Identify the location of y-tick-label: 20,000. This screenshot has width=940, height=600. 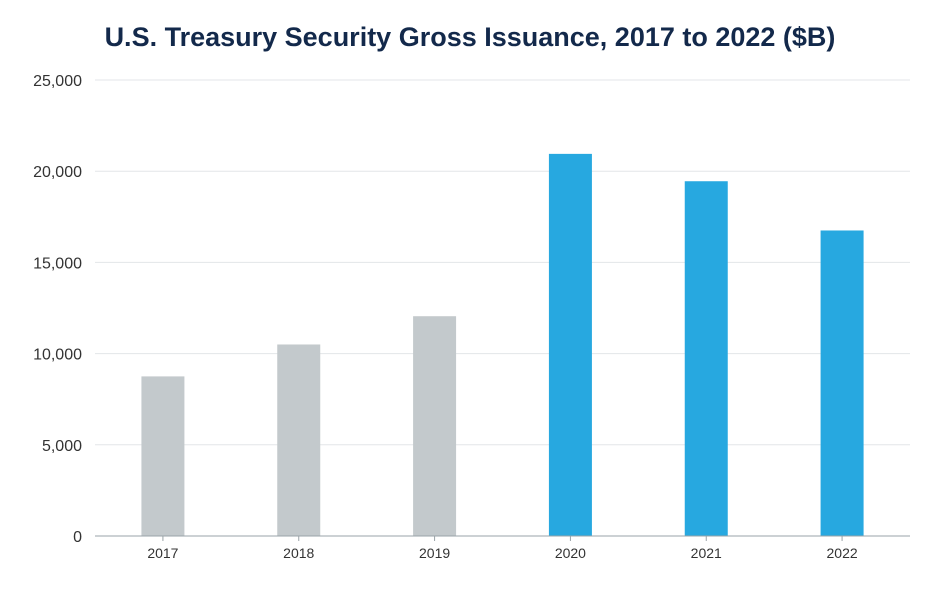
(57, 172).